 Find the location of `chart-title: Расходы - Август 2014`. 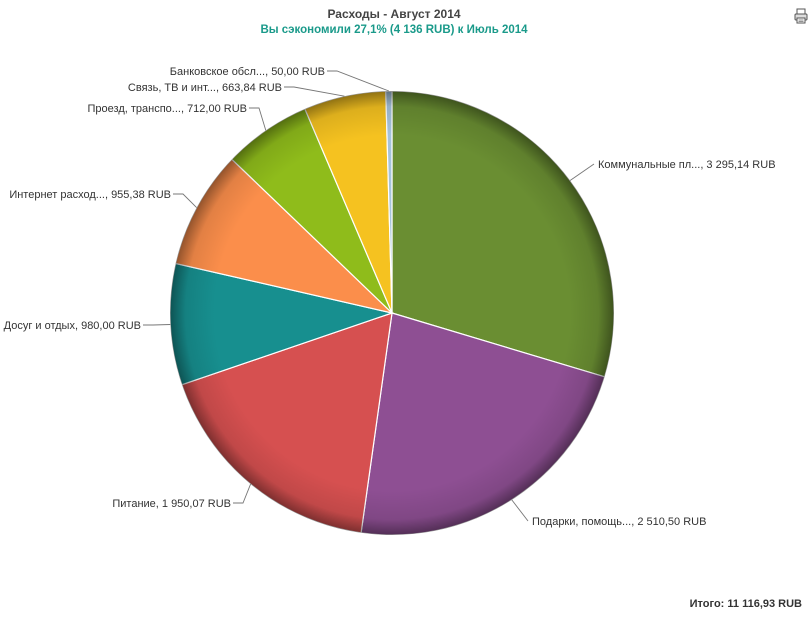

chart-title: Расходы - Август 2014 is located at coordinates (394, 14).